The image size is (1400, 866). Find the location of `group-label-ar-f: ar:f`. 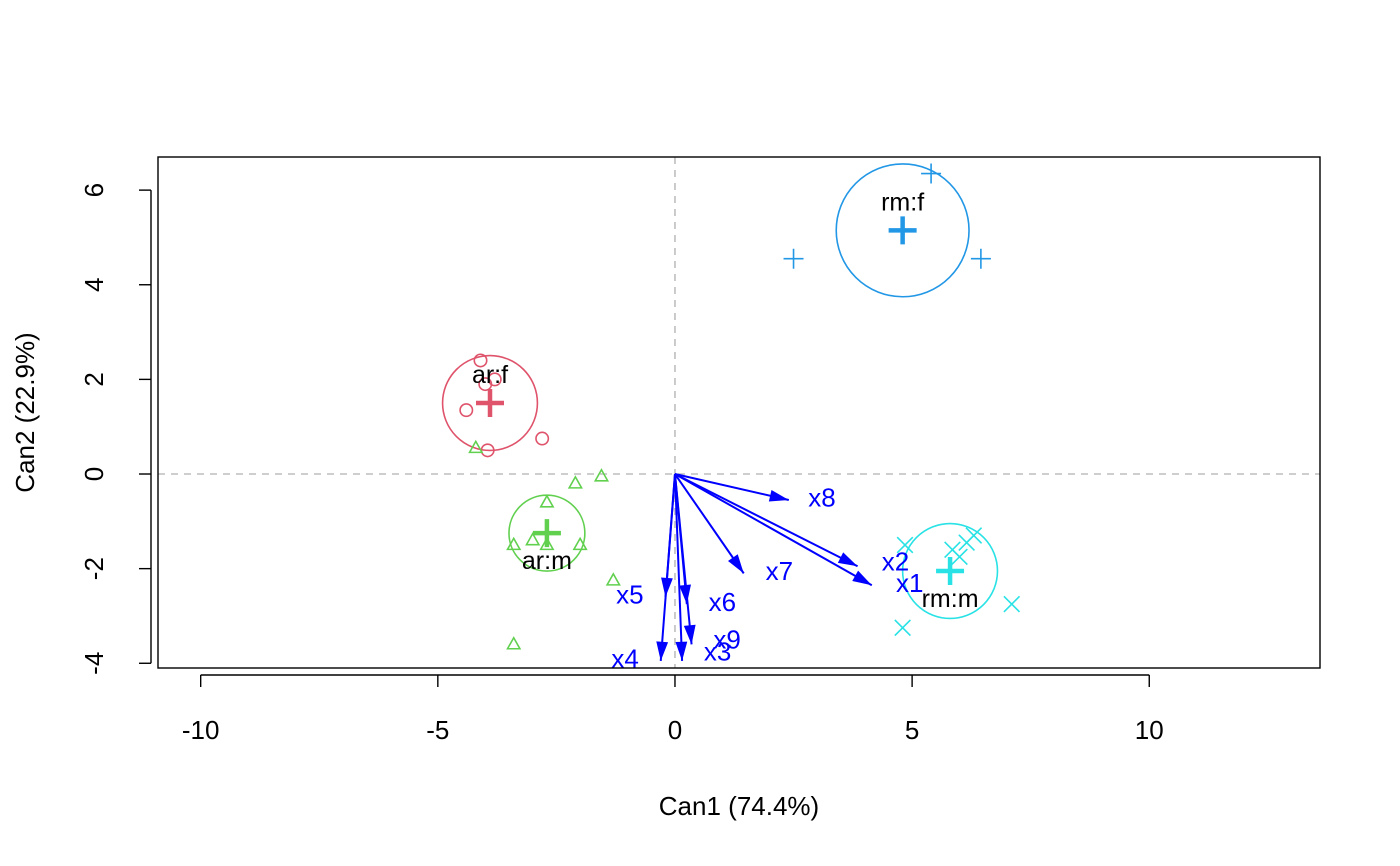

group-label-ar-f: ar:f is located at coordinates (490, 375).